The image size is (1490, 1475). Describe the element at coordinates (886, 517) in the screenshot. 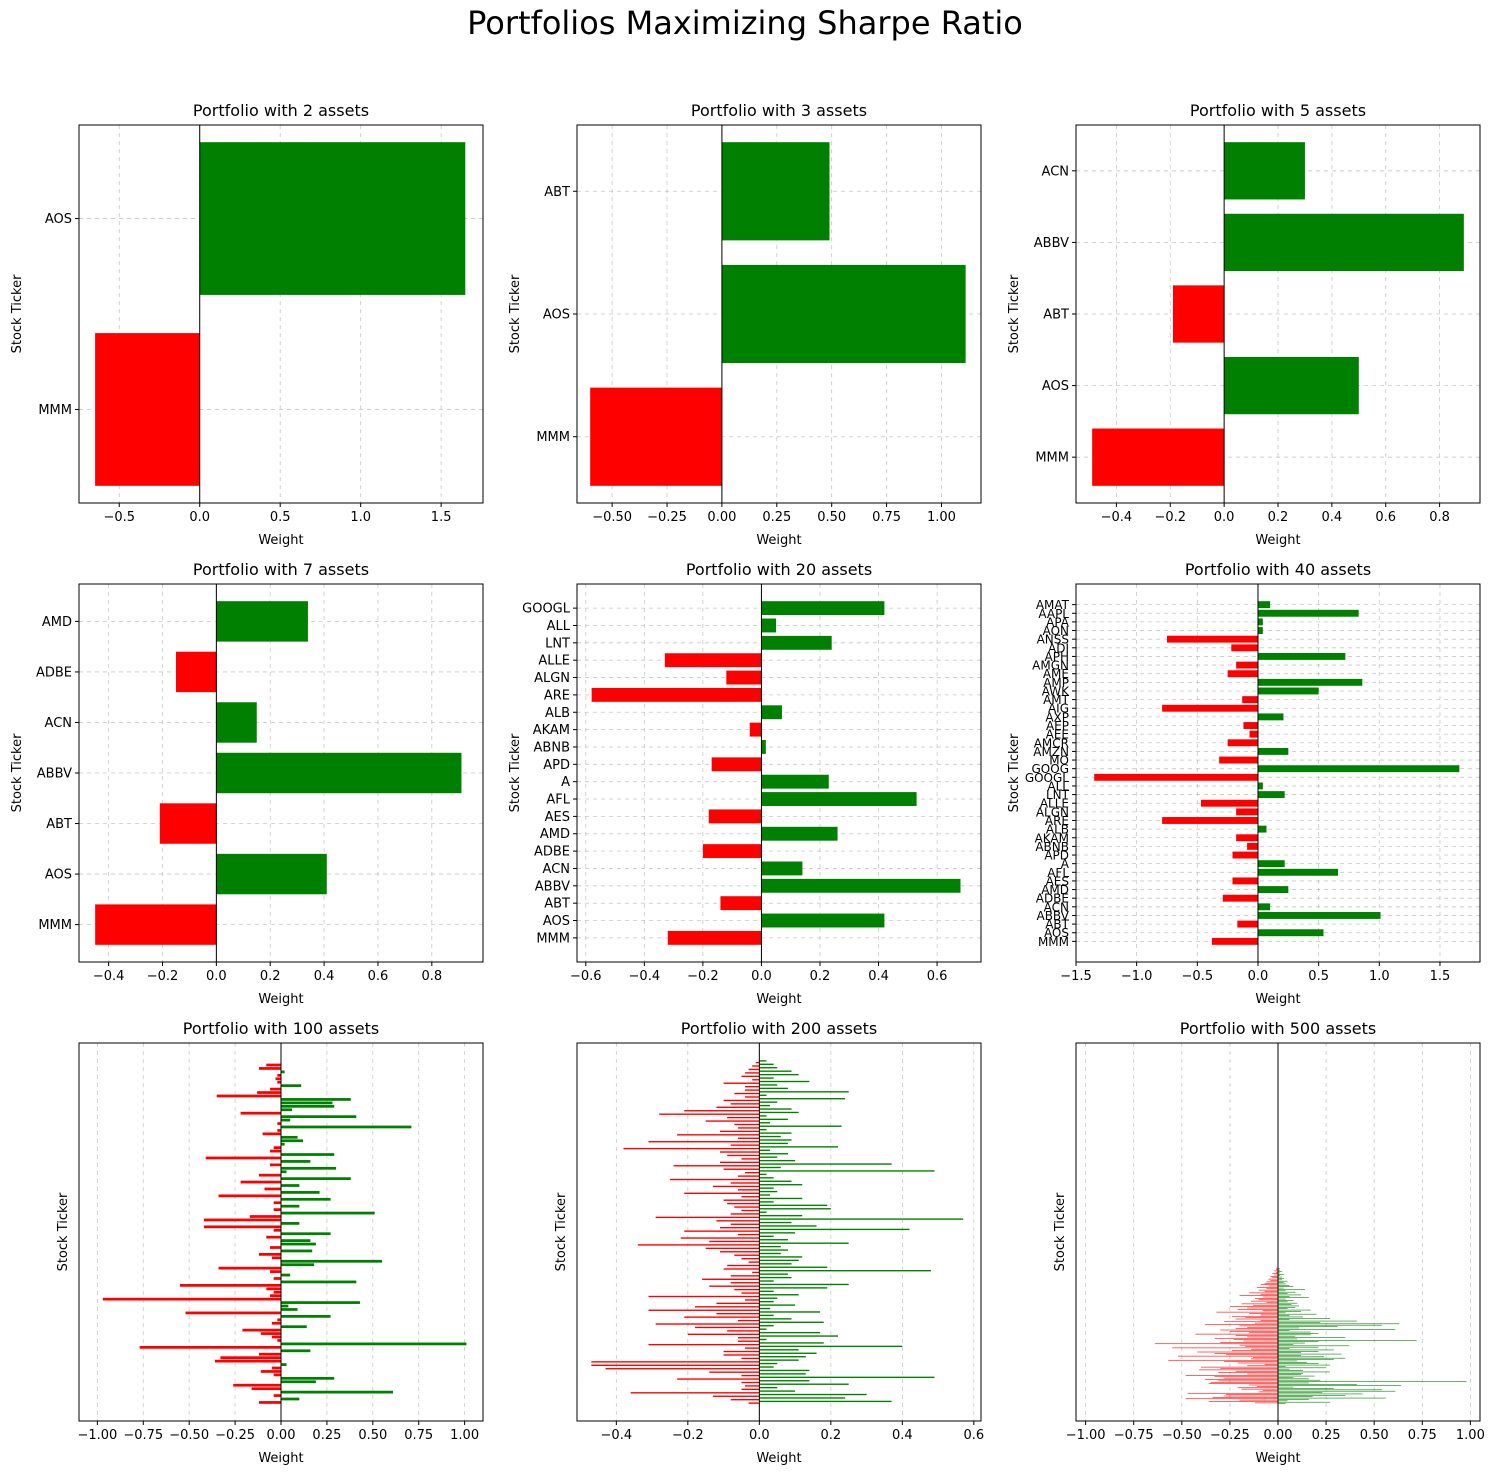

I see `x-tick-label: 0.75` at that location.